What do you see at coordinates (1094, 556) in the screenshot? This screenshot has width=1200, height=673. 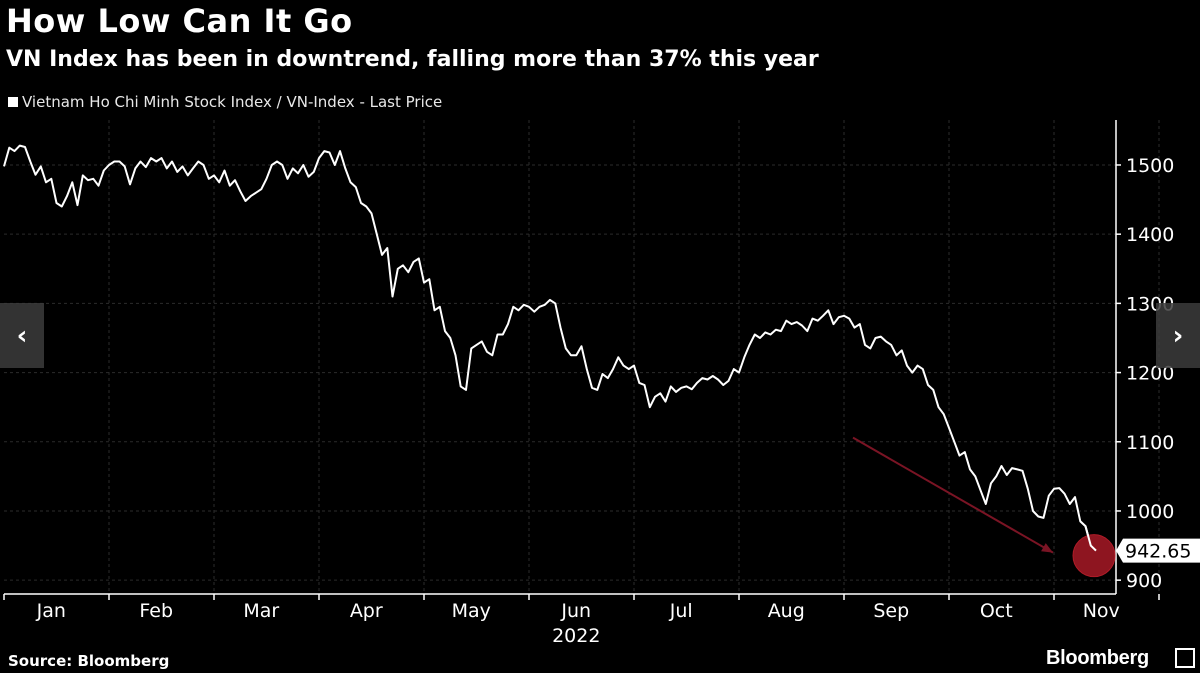 I see `last-value-marker` at bounding box center [1094, 556].